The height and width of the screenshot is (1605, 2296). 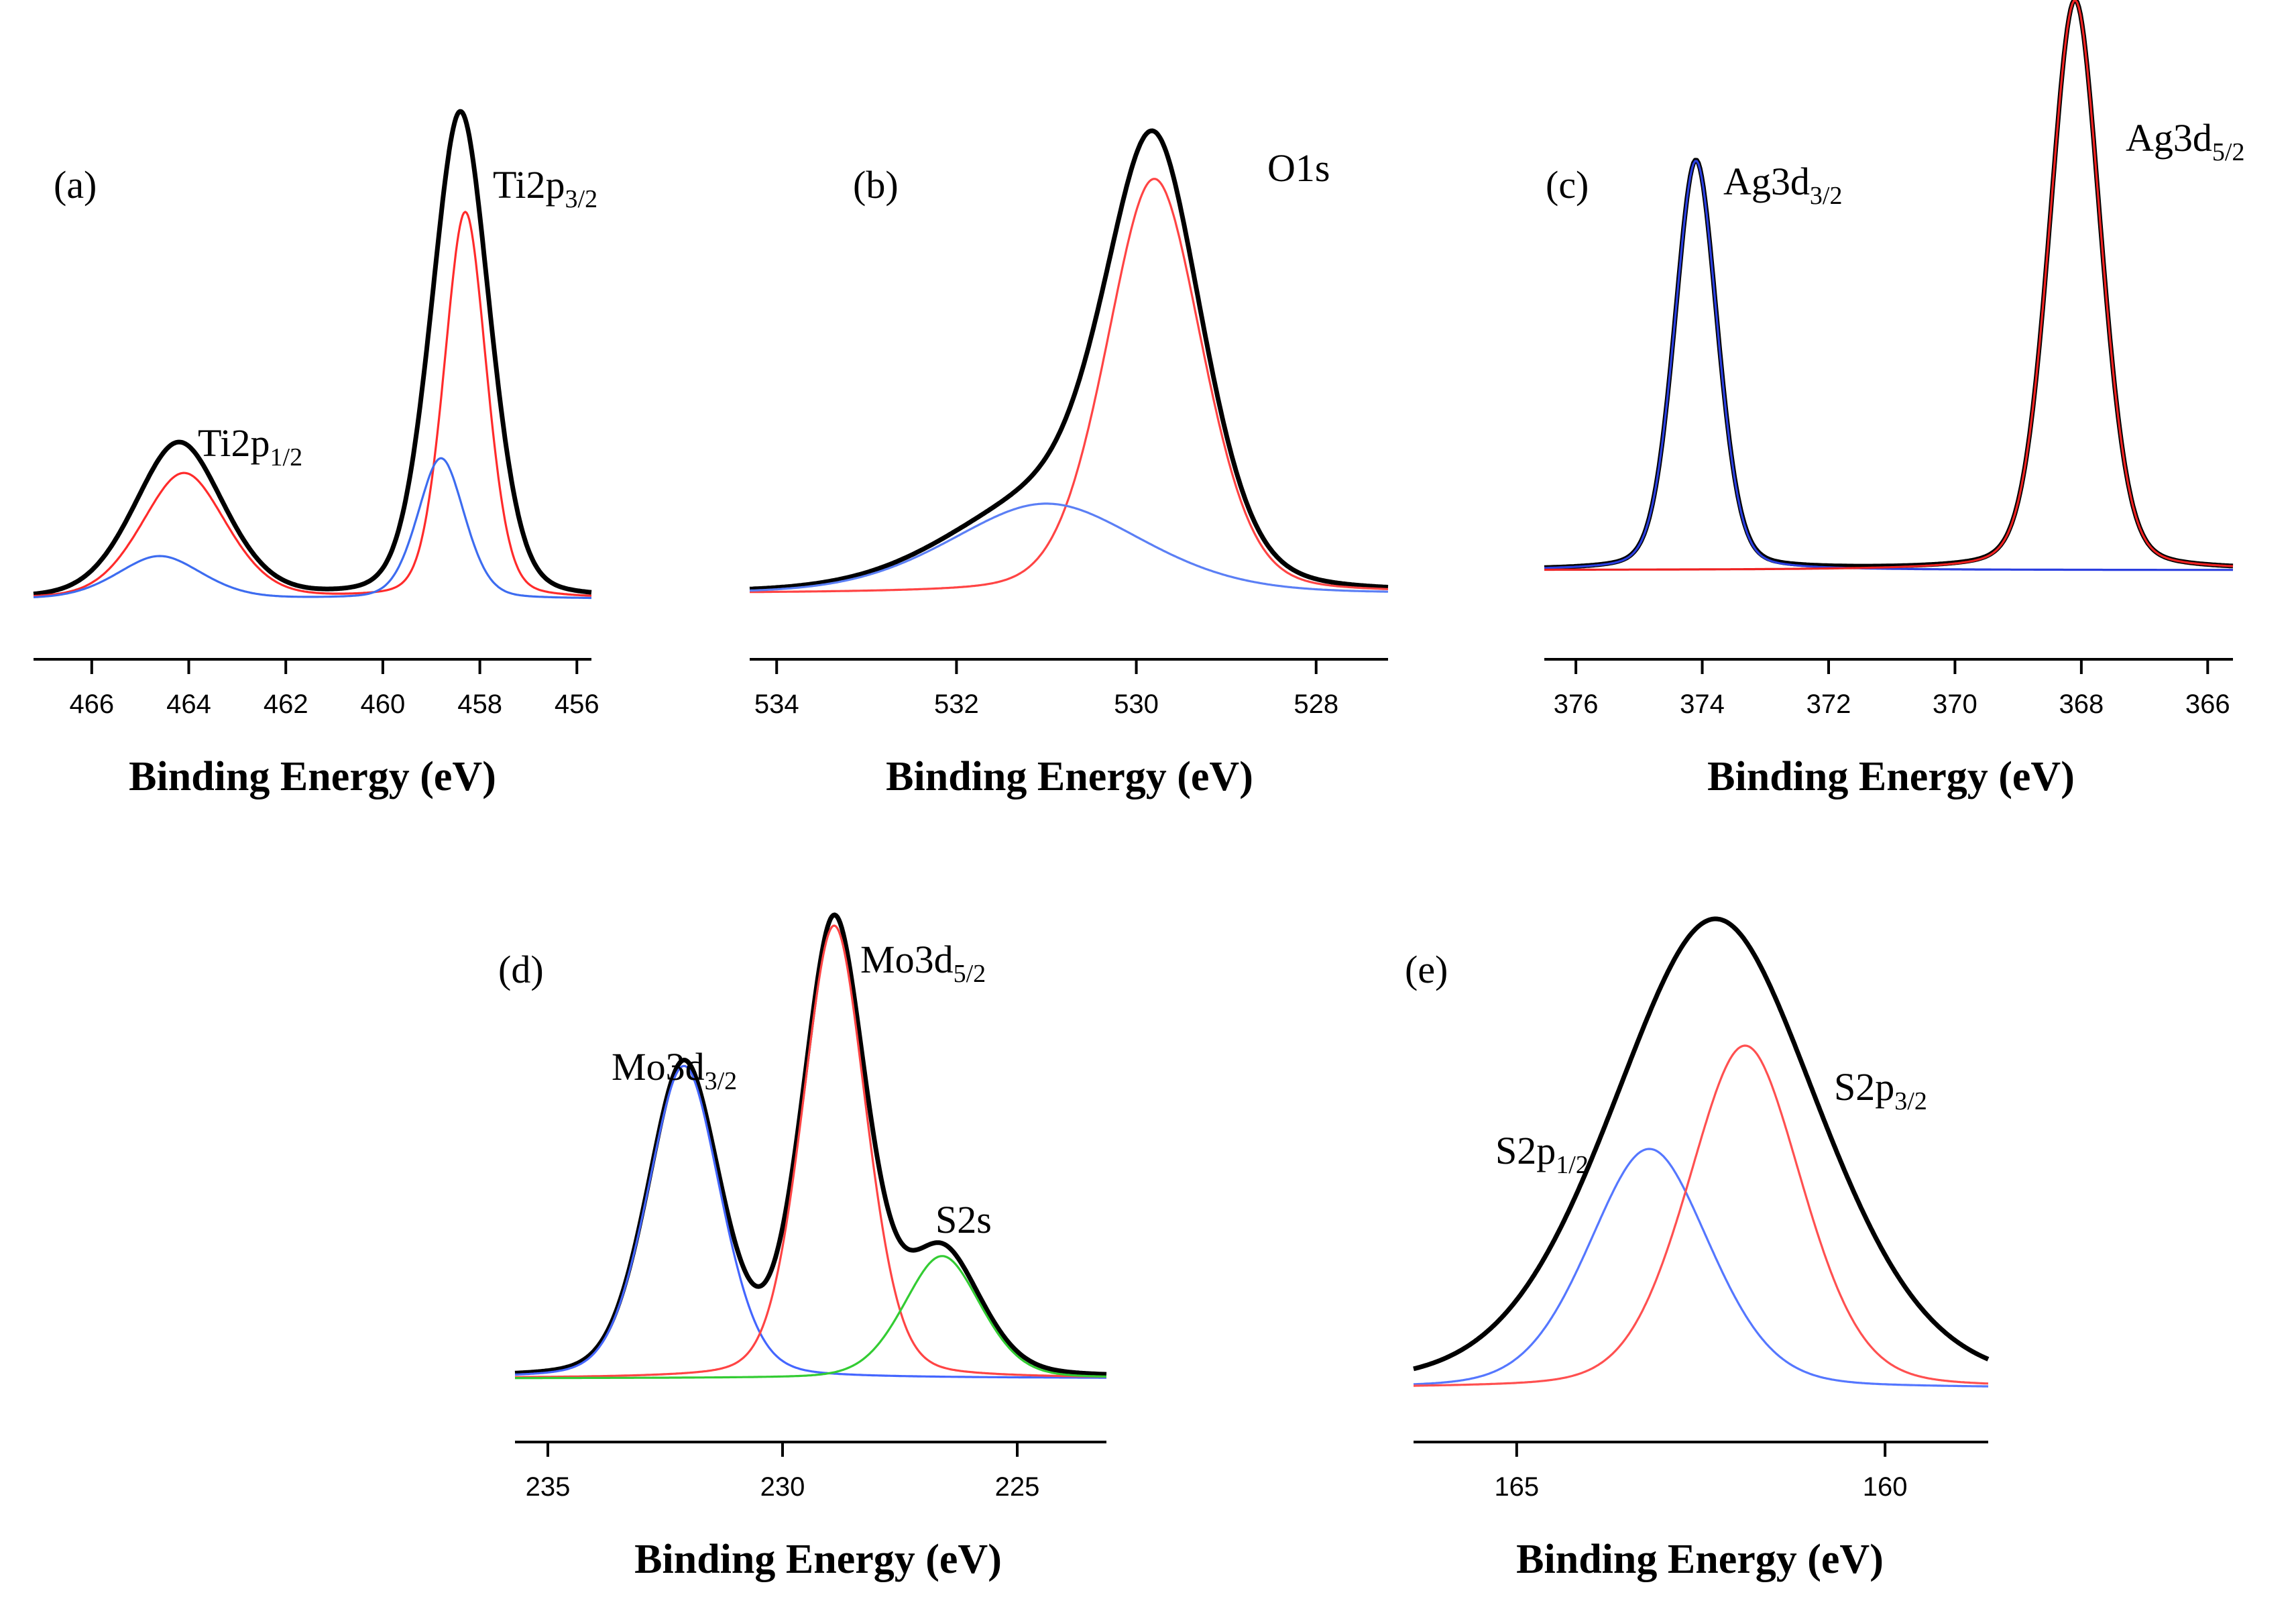 What do you see at coordinates (1567, 185) in the screenshot?
I see `panel-label: (c)` at bounding box center [1567, 185].